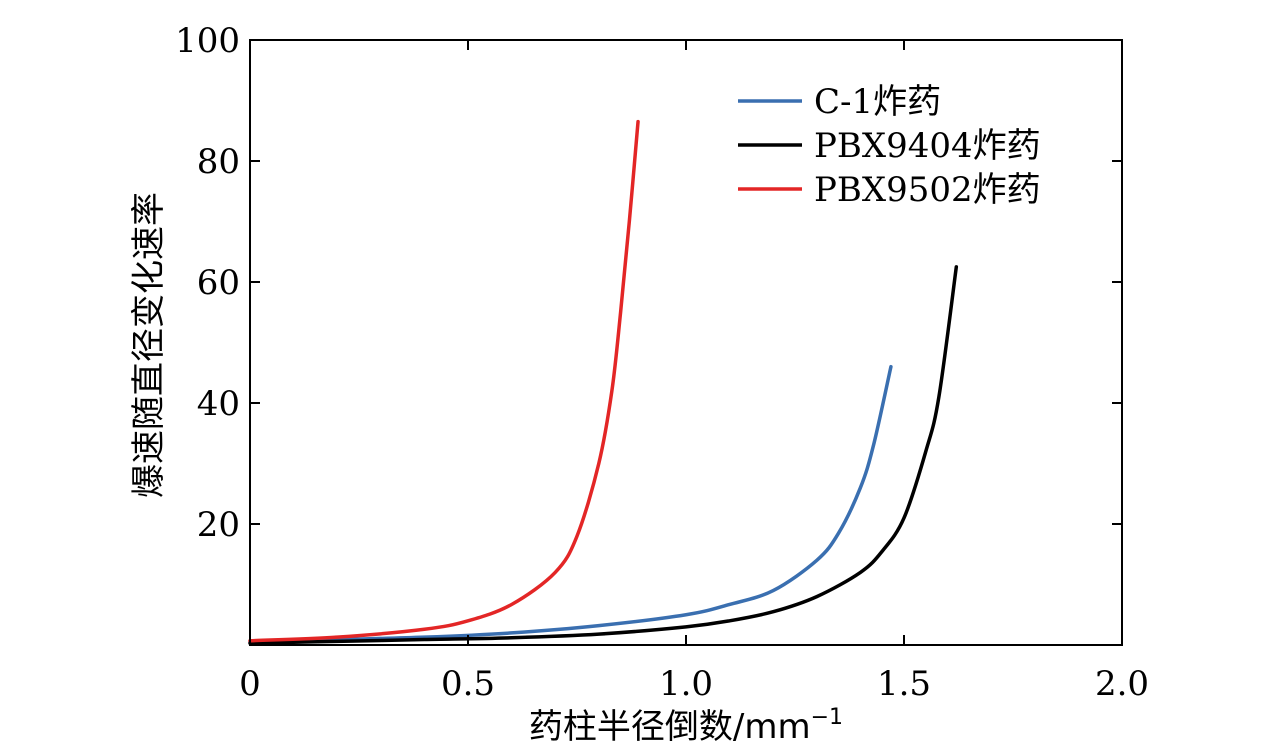  What do you see at coordinates (927, 190) in the screenshot?
I see `legend-label: PBX9502炸药` at bounding box center [927, 190].